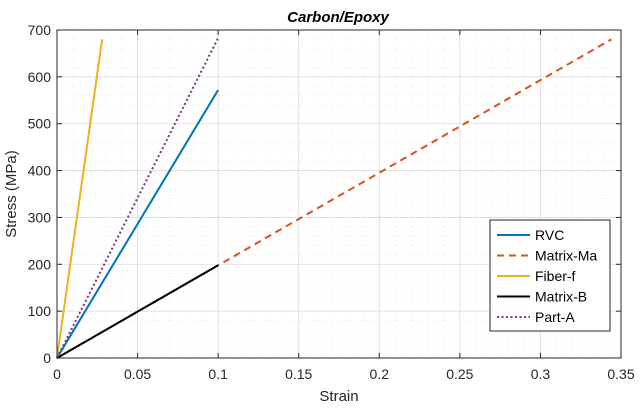 The width and height of the screenshot is (640, 409). What do you see at coordinates (459, 374) in the screenshot?
I see `x-tick-label: 0.25` at bounding box center [459, 374].